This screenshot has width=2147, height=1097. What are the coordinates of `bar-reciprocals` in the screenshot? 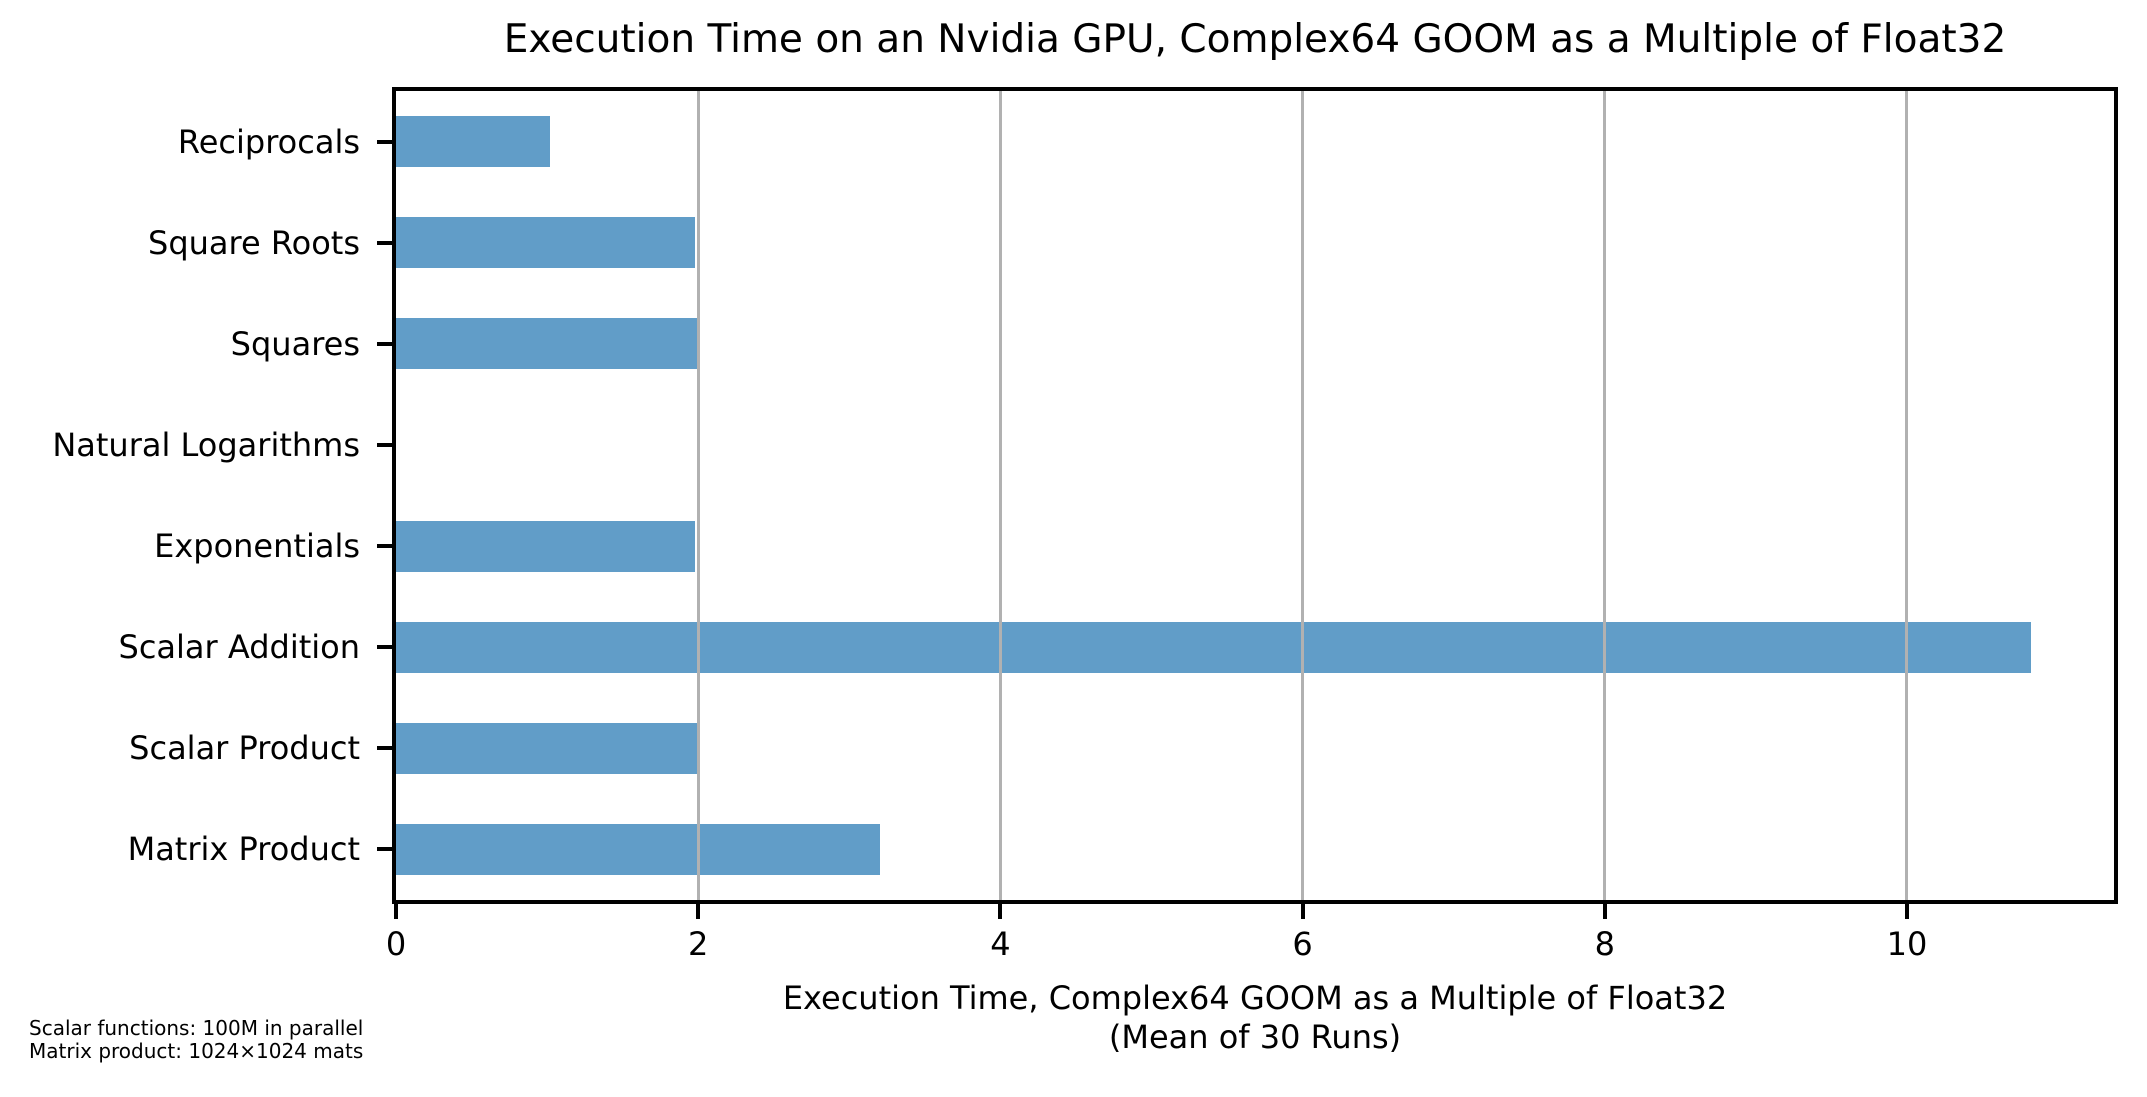 It's located at (473, 142).